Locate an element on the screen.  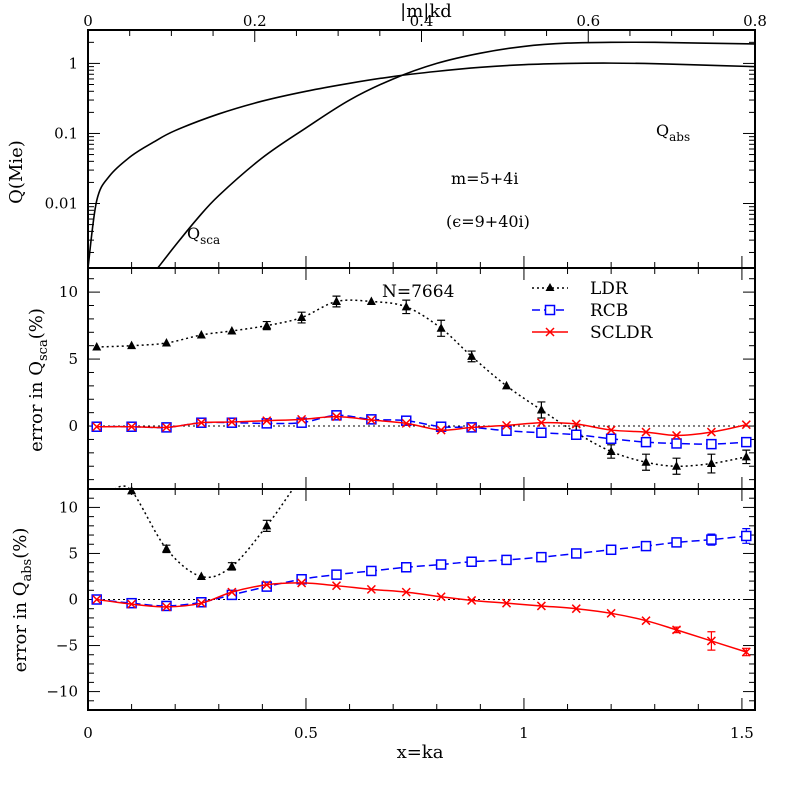
legend-ldr-marker is located at coordinates (550, 287).